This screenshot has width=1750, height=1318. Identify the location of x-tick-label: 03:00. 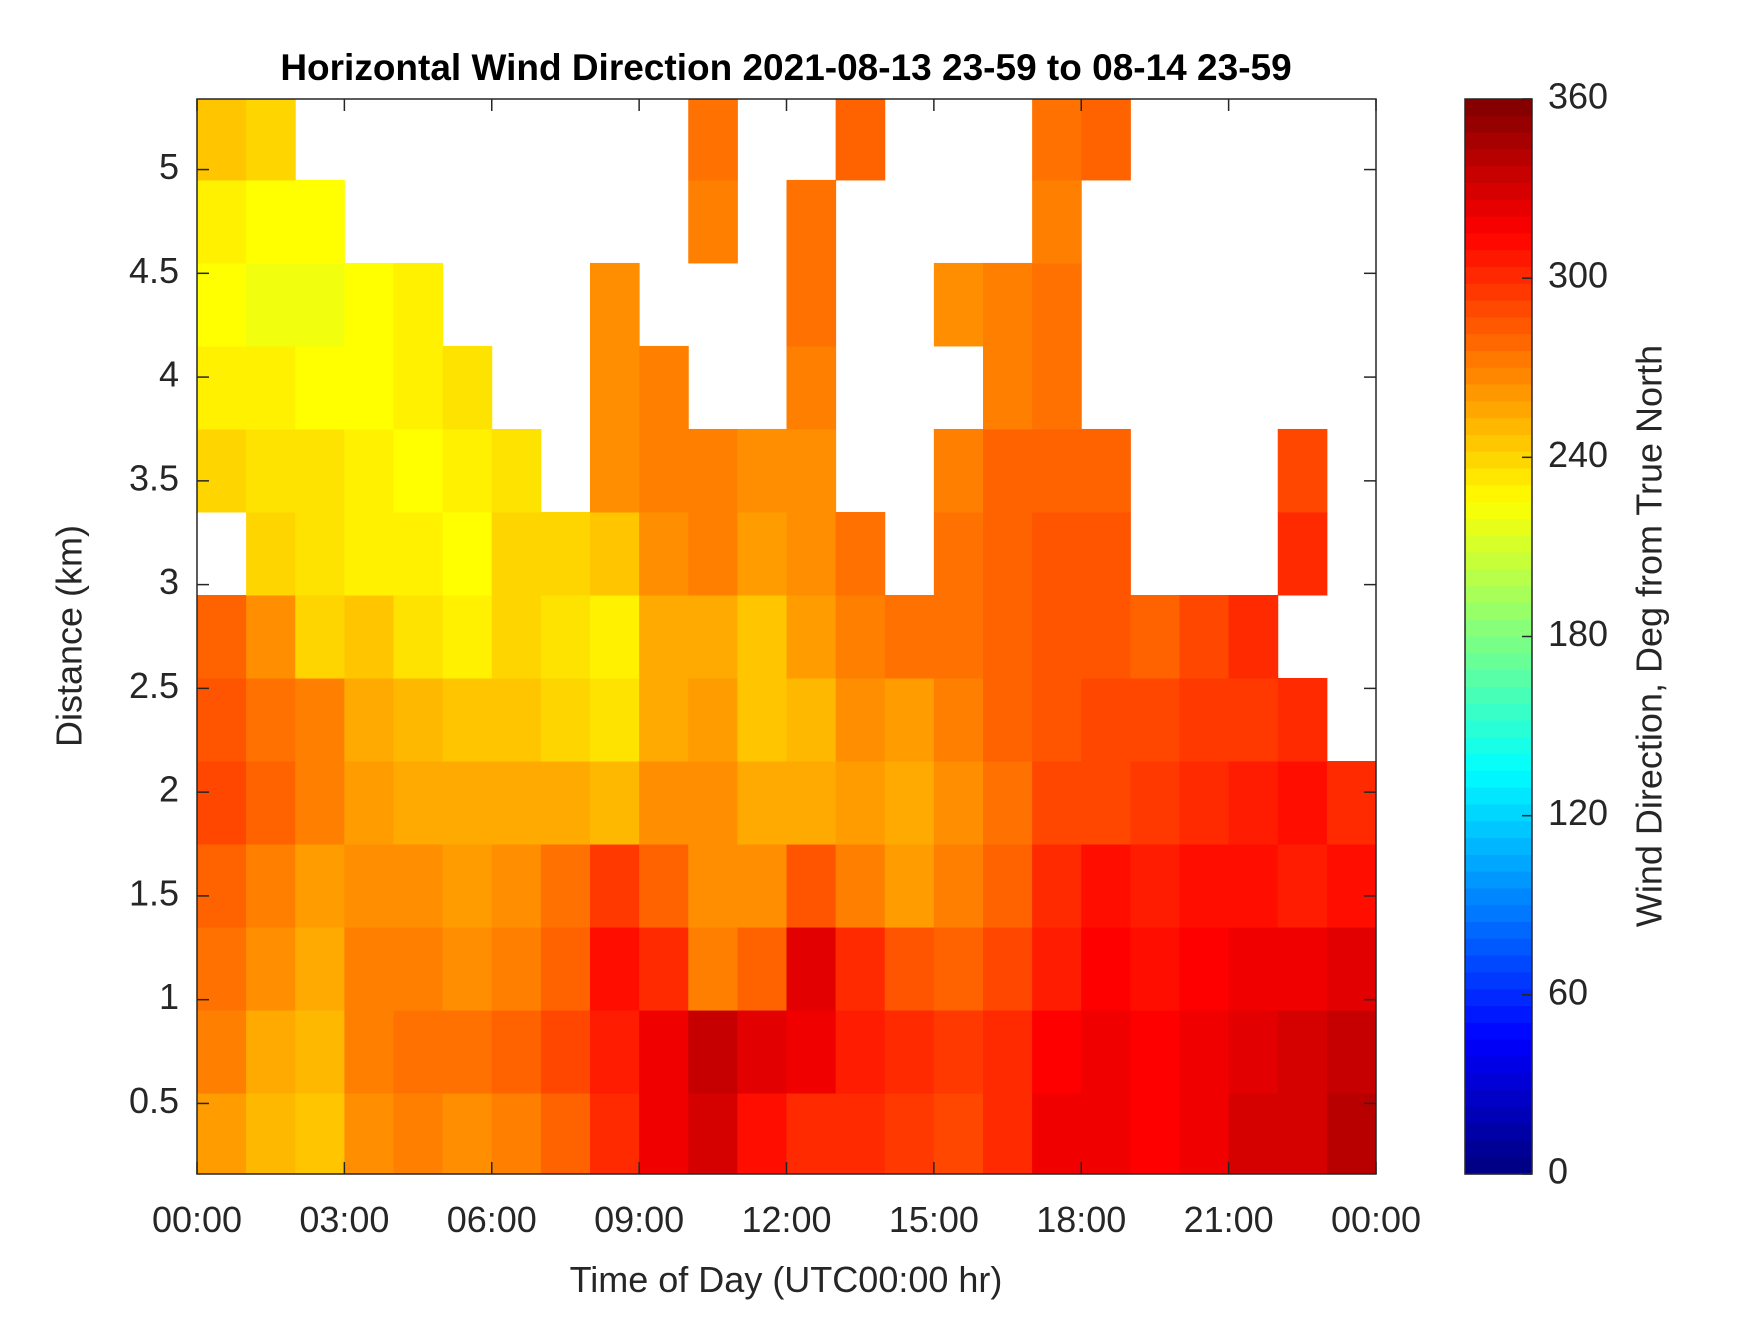
(344, 1219).